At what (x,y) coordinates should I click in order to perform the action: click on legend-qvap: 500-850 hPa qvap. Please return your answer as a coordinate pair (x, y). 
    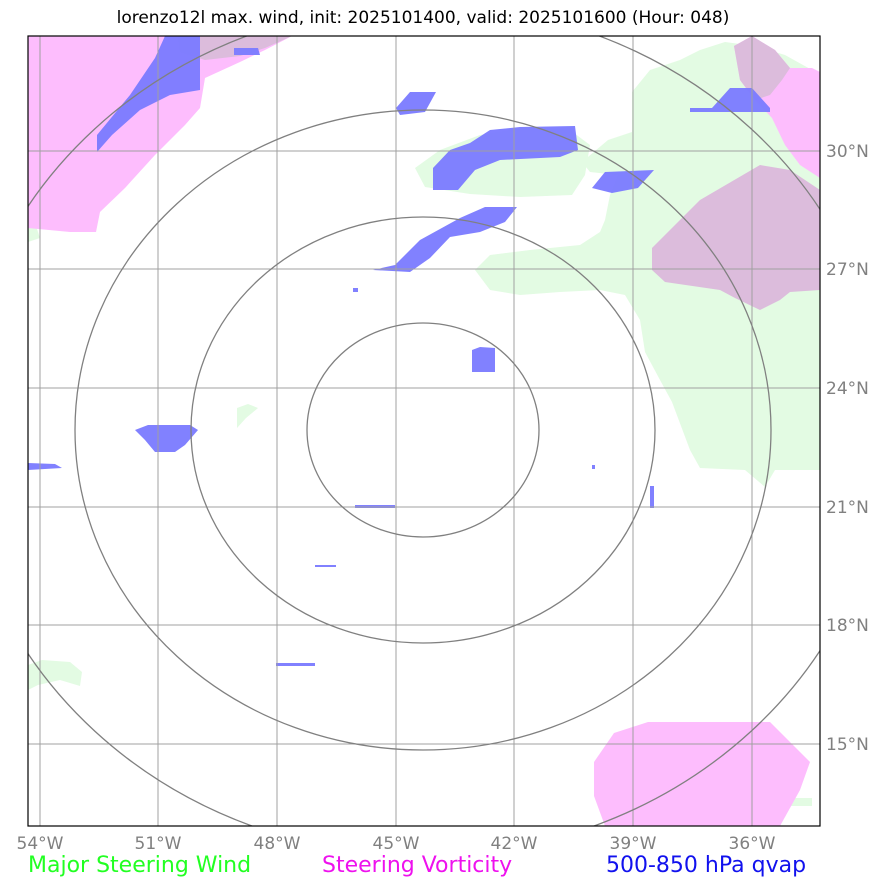
    Looking at the image, I should click on (706, 865).